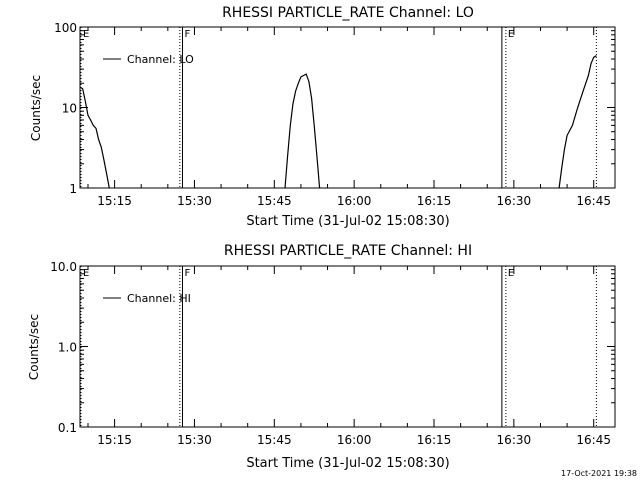  Describe the element at coordinates (36, 108) in the screenshot. I see `panel-lo-y-axis-label: Counts/sec` at that location.